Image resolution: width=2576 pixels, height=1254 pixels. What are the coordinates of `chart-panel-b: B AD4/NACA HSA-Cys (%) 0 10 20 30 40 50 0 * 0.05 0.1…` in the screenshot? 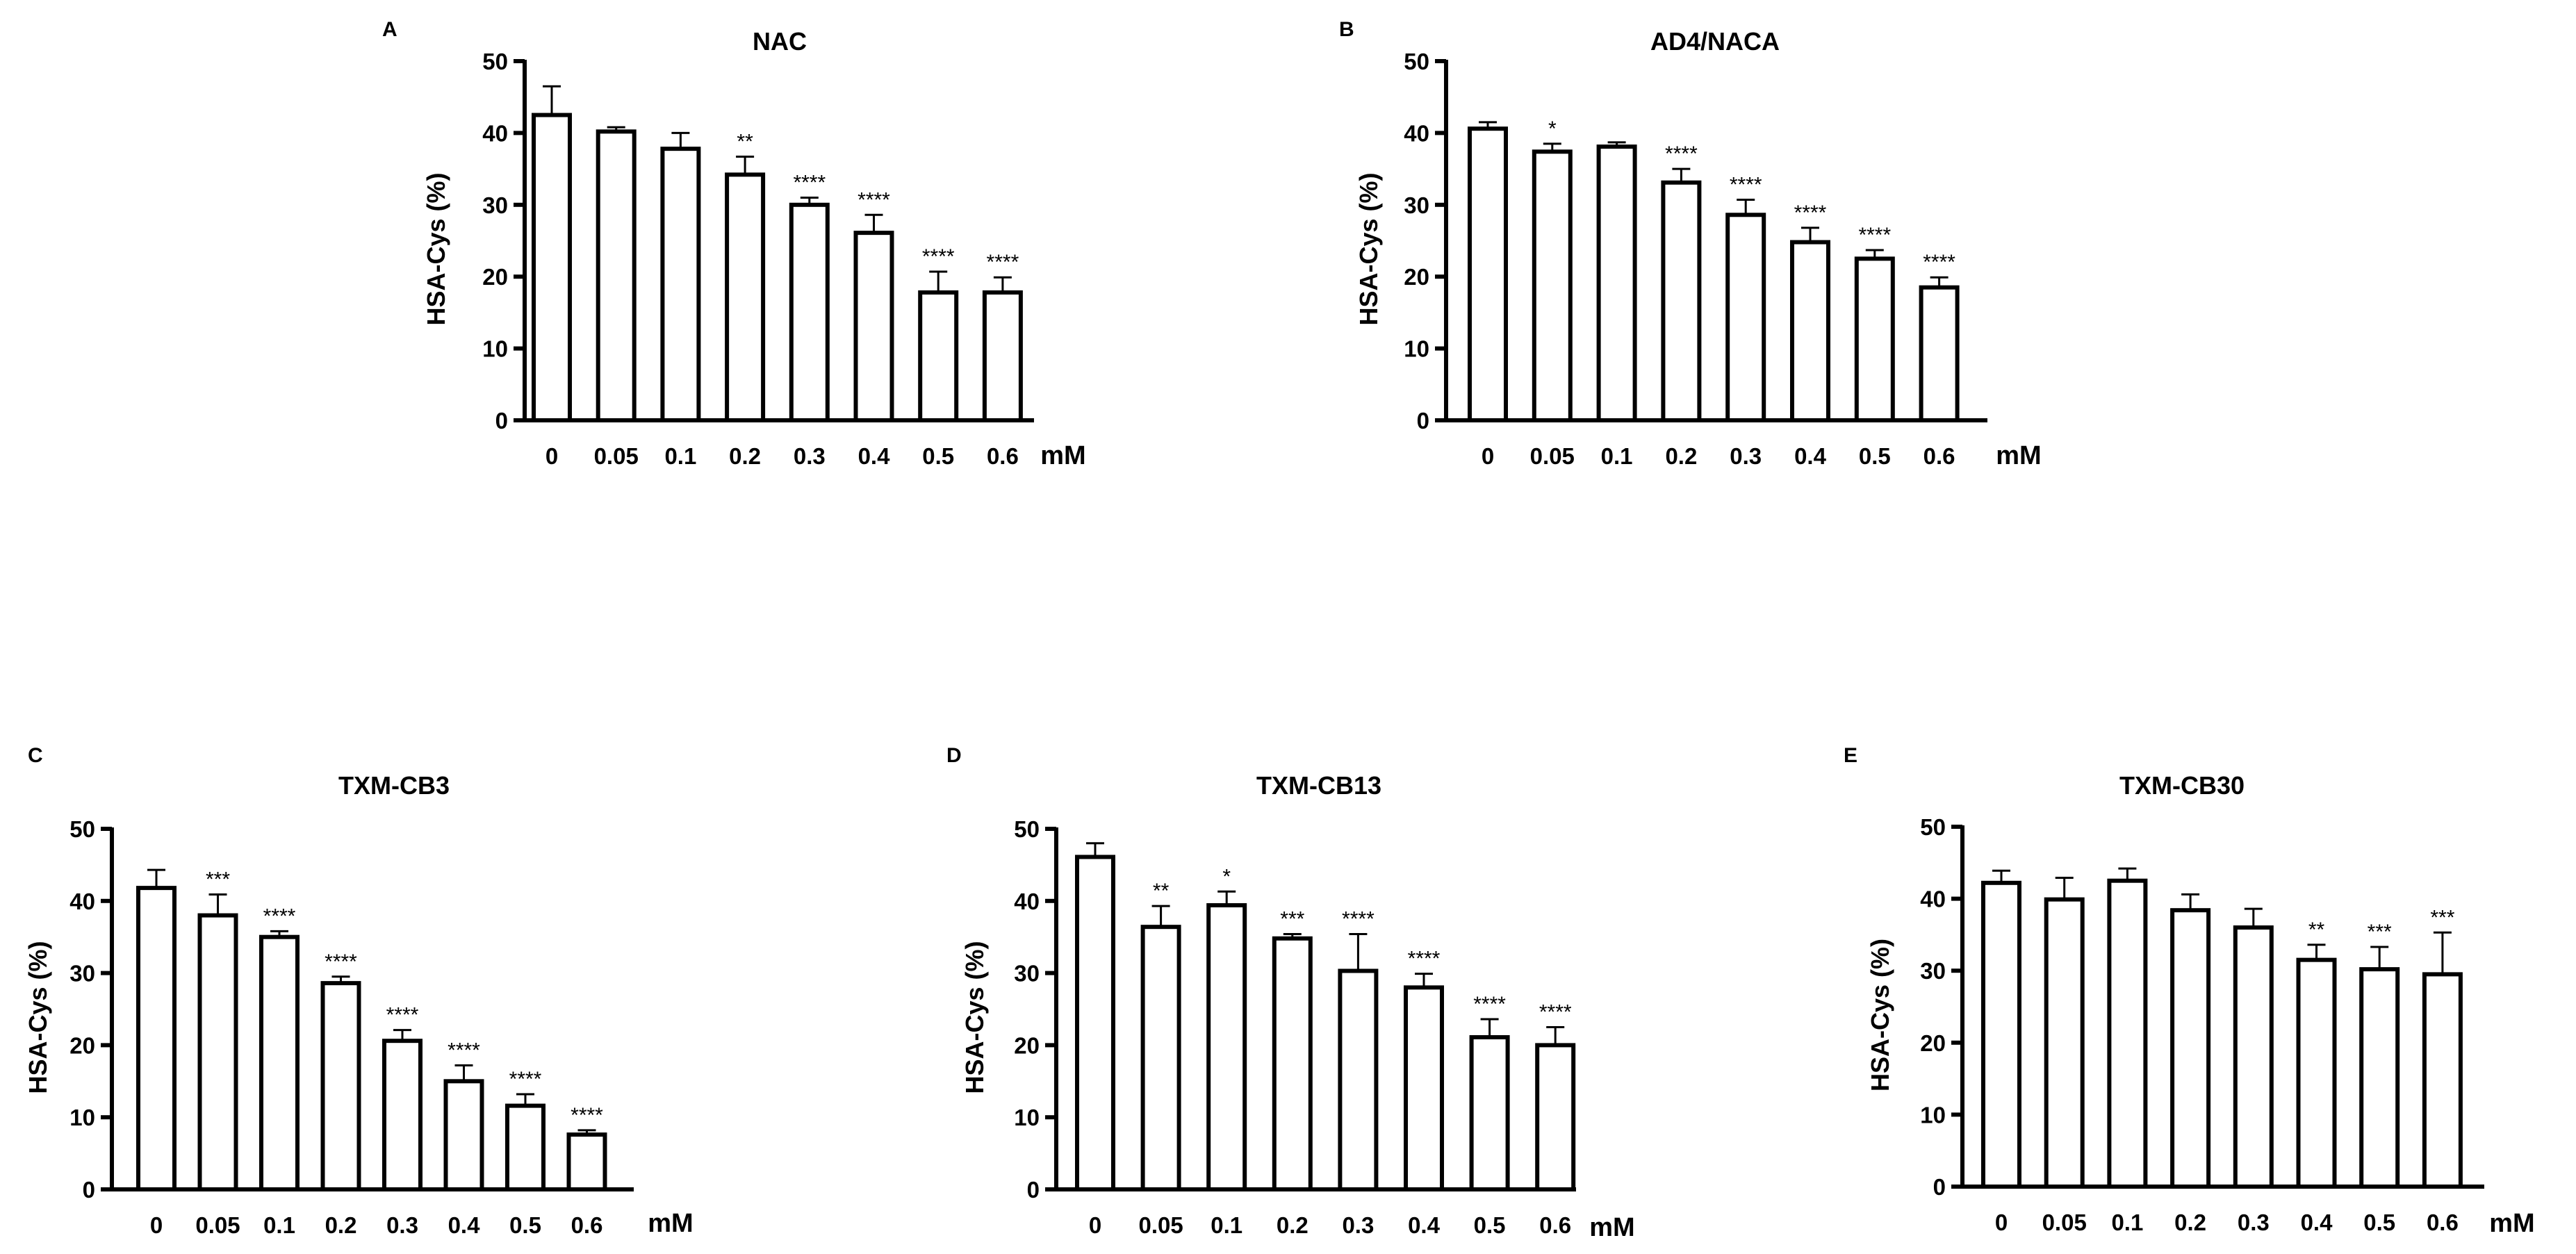 It's located at (1690, 244).